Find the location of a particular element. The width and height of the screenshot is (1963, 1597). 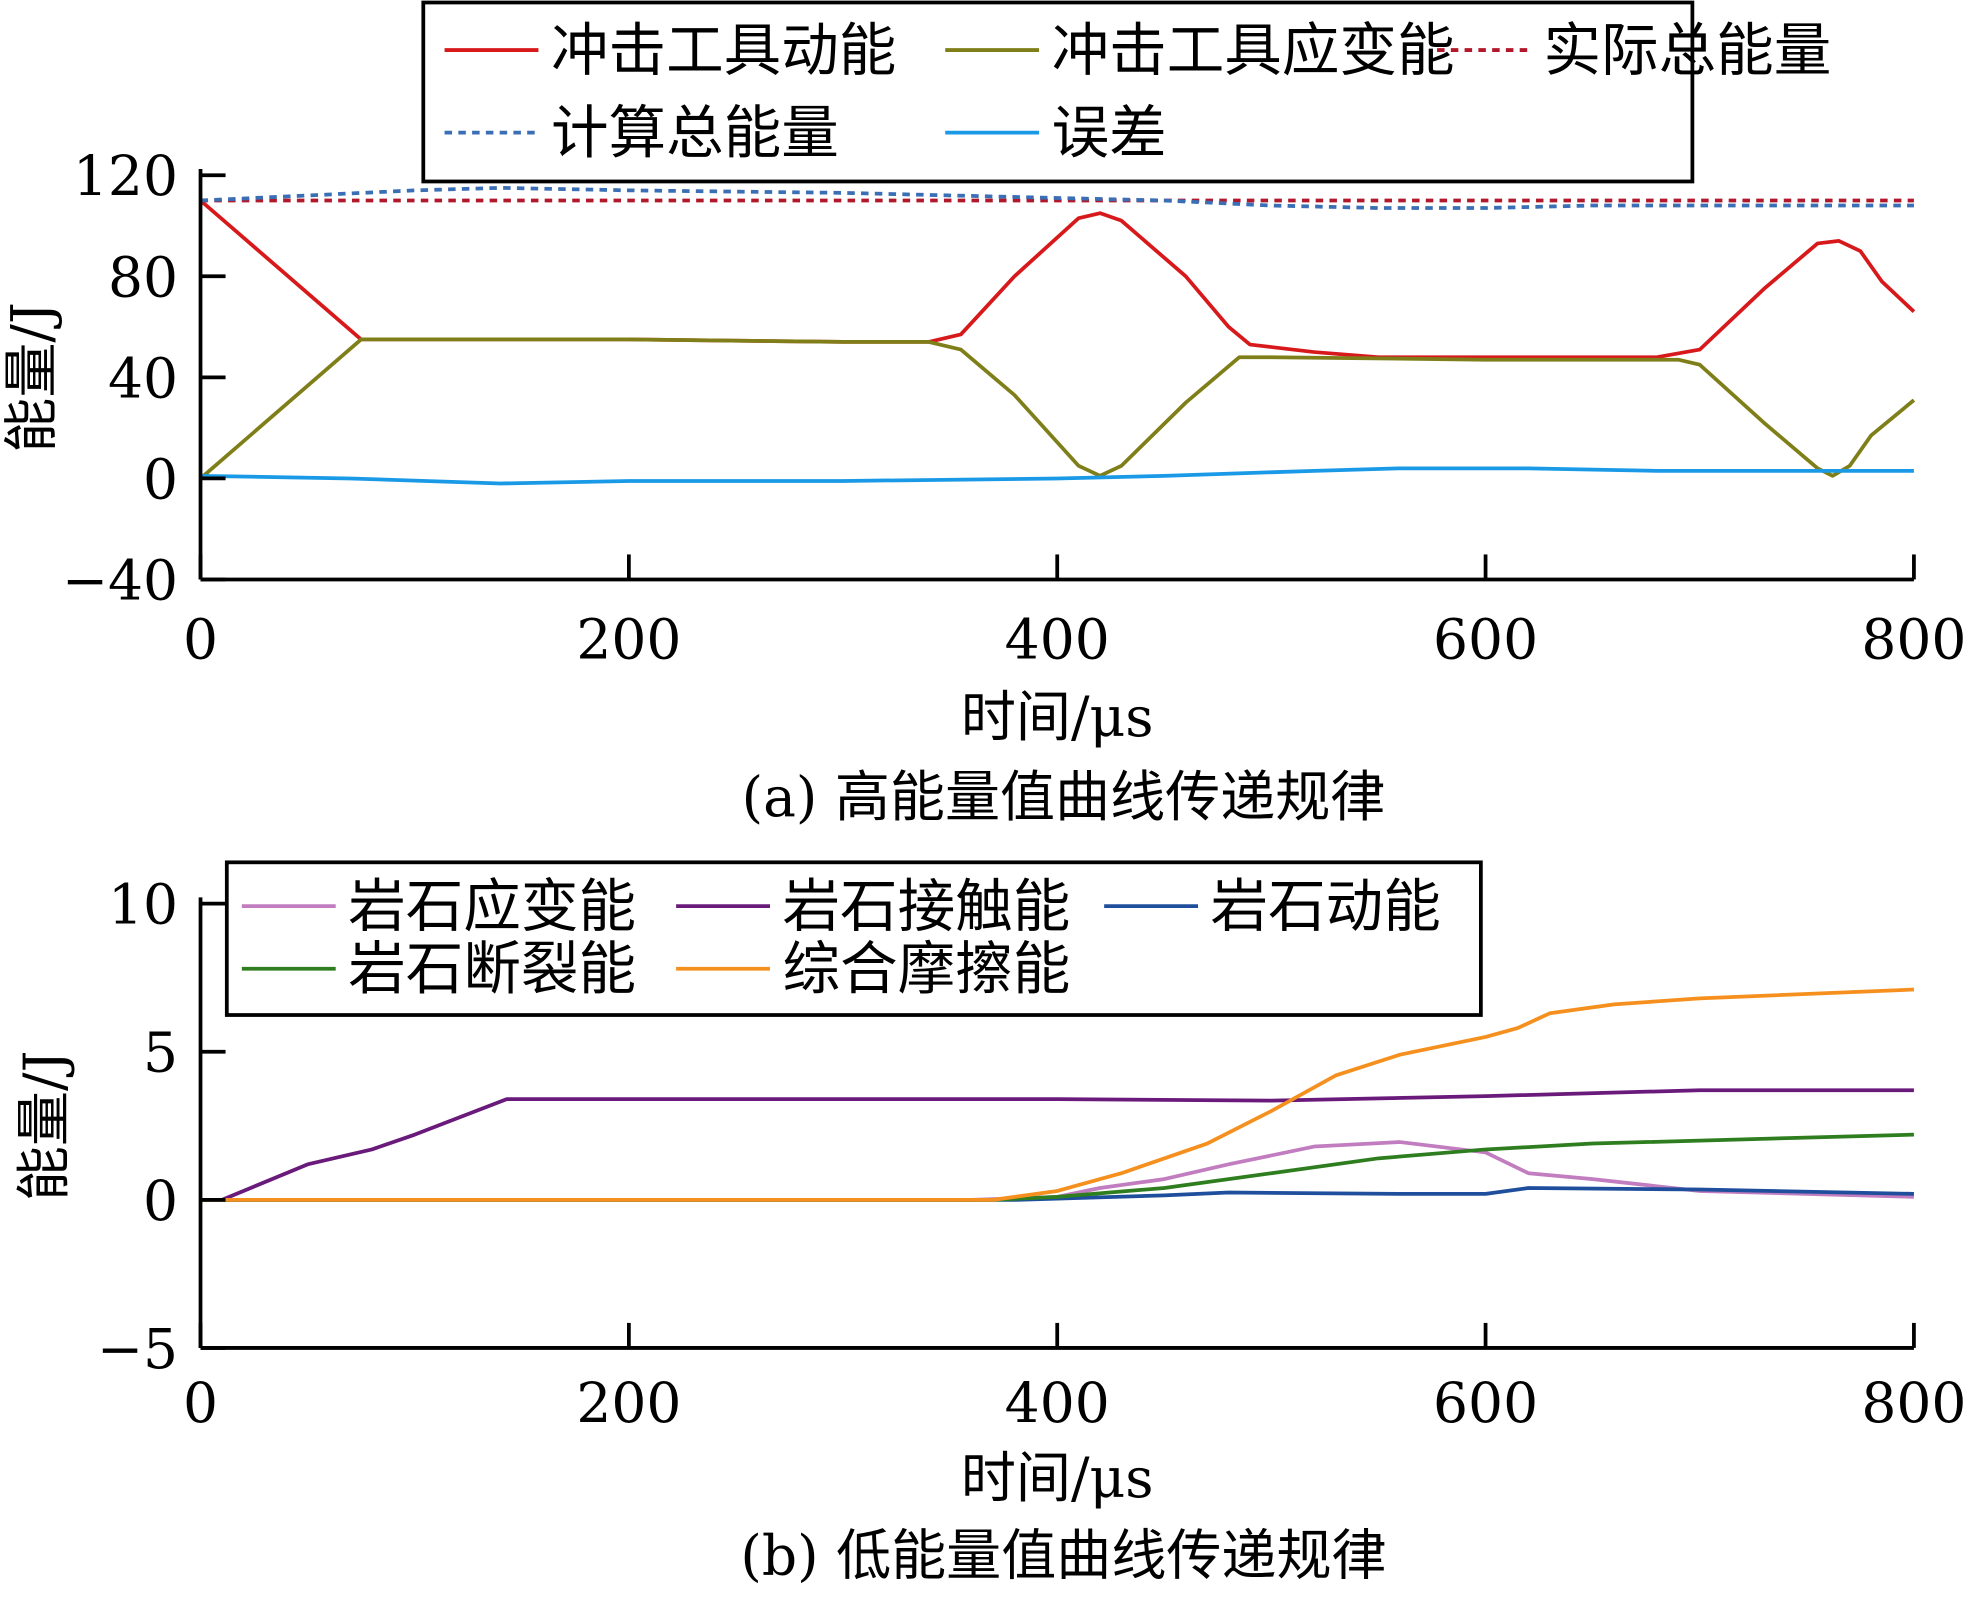

chart-caption: (a) 高能量值曲线传递规律 is located at coordinates (1064, 797).